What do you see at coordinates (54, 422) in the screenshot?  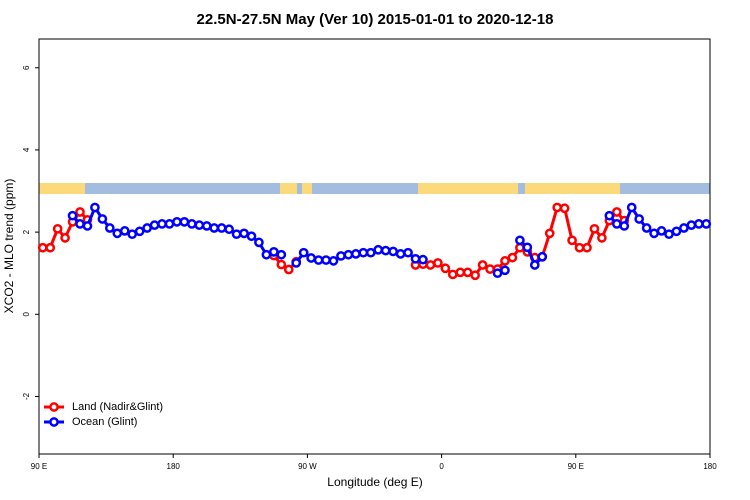 I see `legend-marker` at bounding box center [54, 422].